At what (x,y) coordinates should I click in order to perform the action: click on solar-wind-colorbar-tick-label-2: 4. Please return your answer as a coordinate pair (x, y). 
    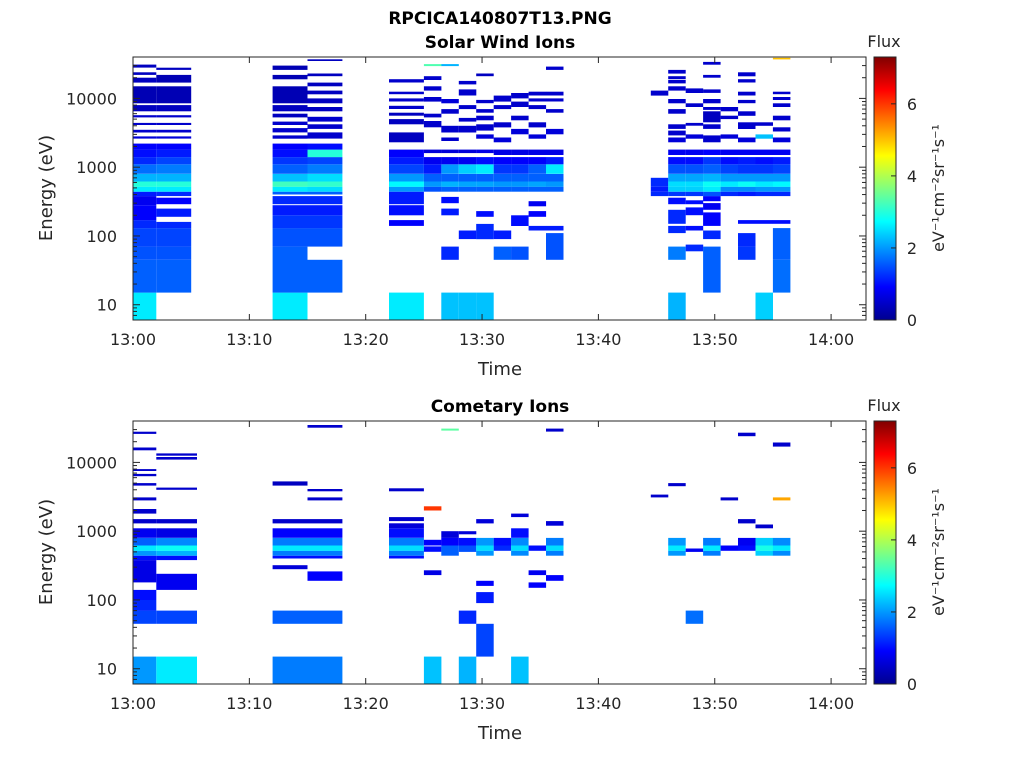
    Looking at the image, I should click on (912, 176).